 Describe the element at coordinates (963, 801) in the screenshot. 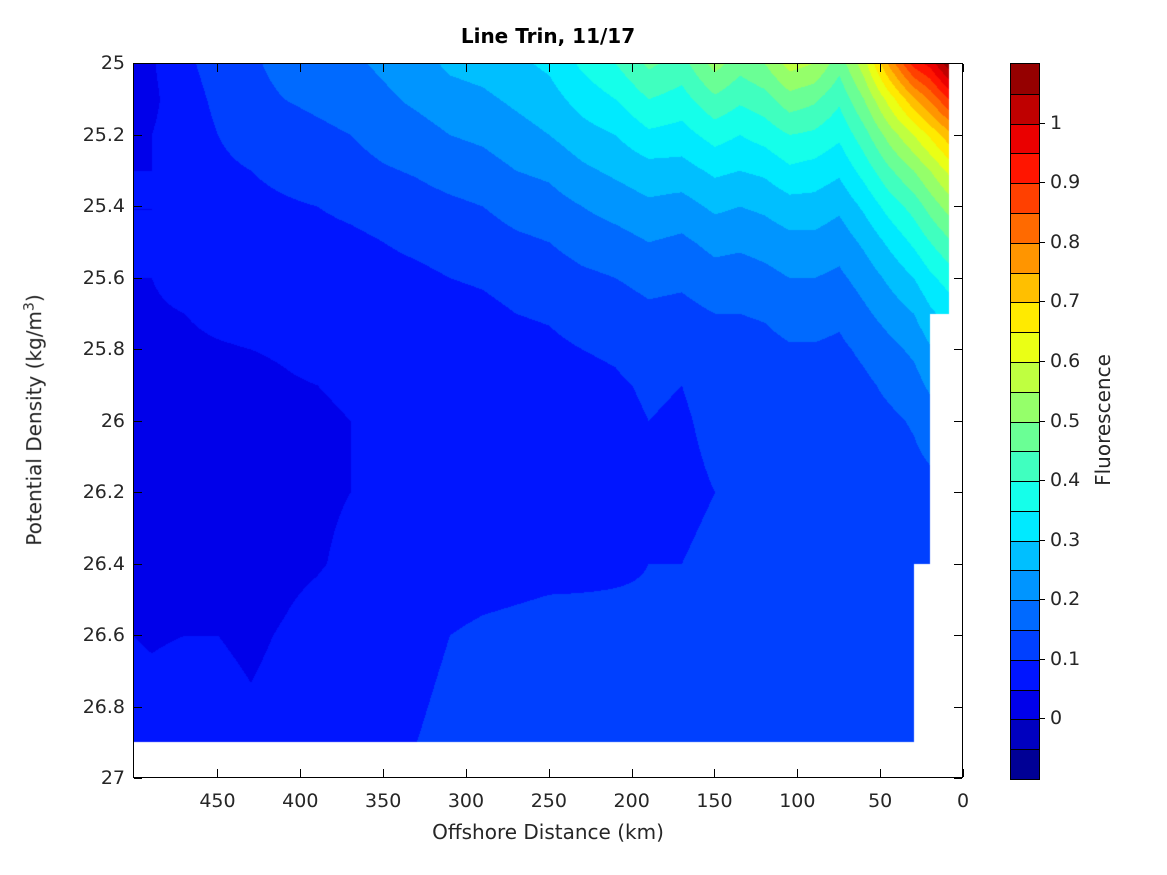

I see `x-tick-label: 0` at that location.